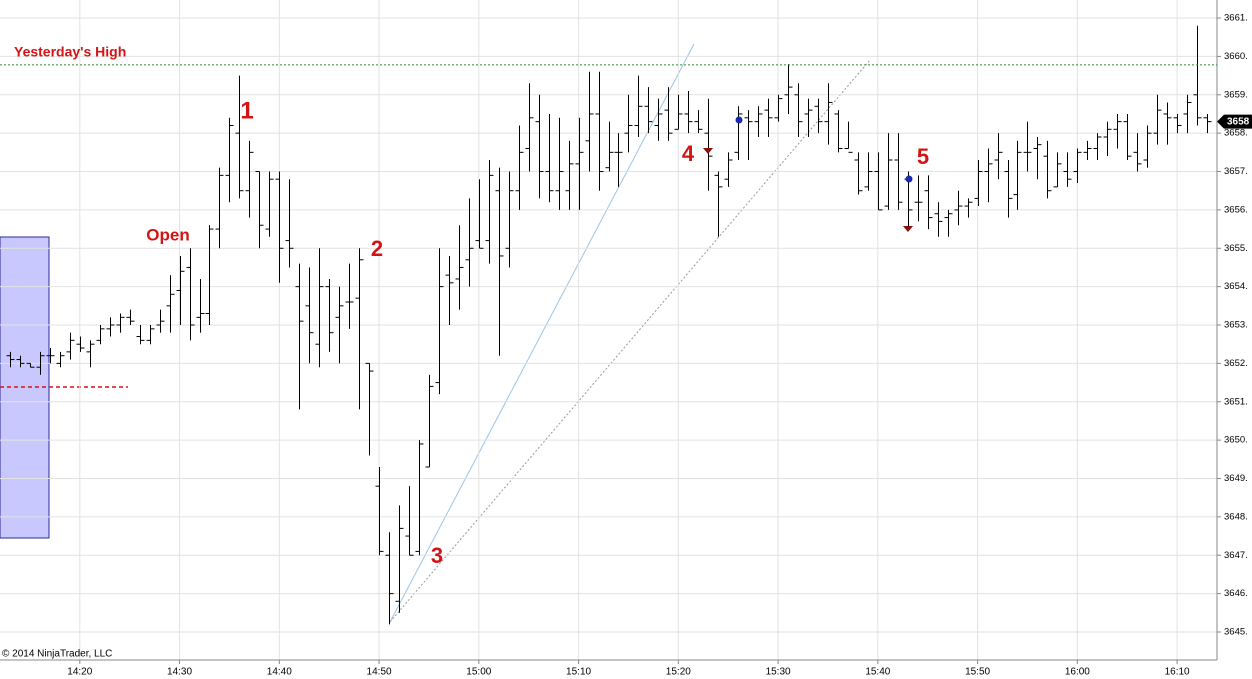  Describe the element at coordinates (1236, 209) in the screenshot. I see `y-tick-label: 3656.` at that location.